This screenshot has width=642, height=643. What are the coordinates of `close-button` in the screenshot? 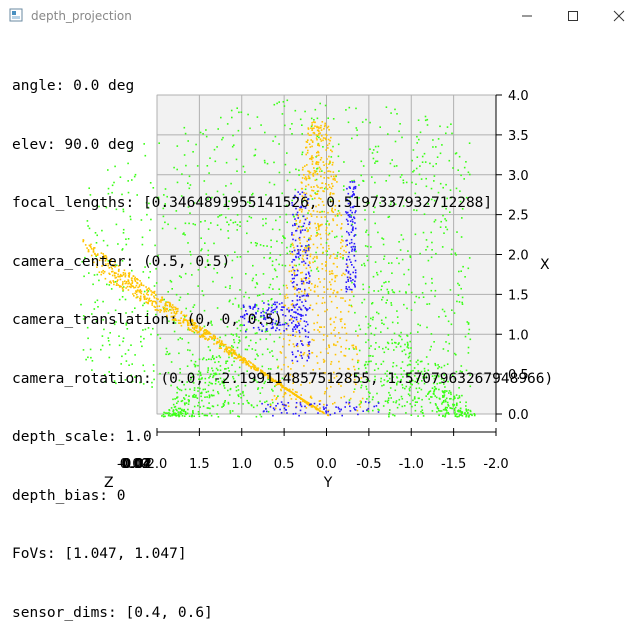 It's located at (619, 15).